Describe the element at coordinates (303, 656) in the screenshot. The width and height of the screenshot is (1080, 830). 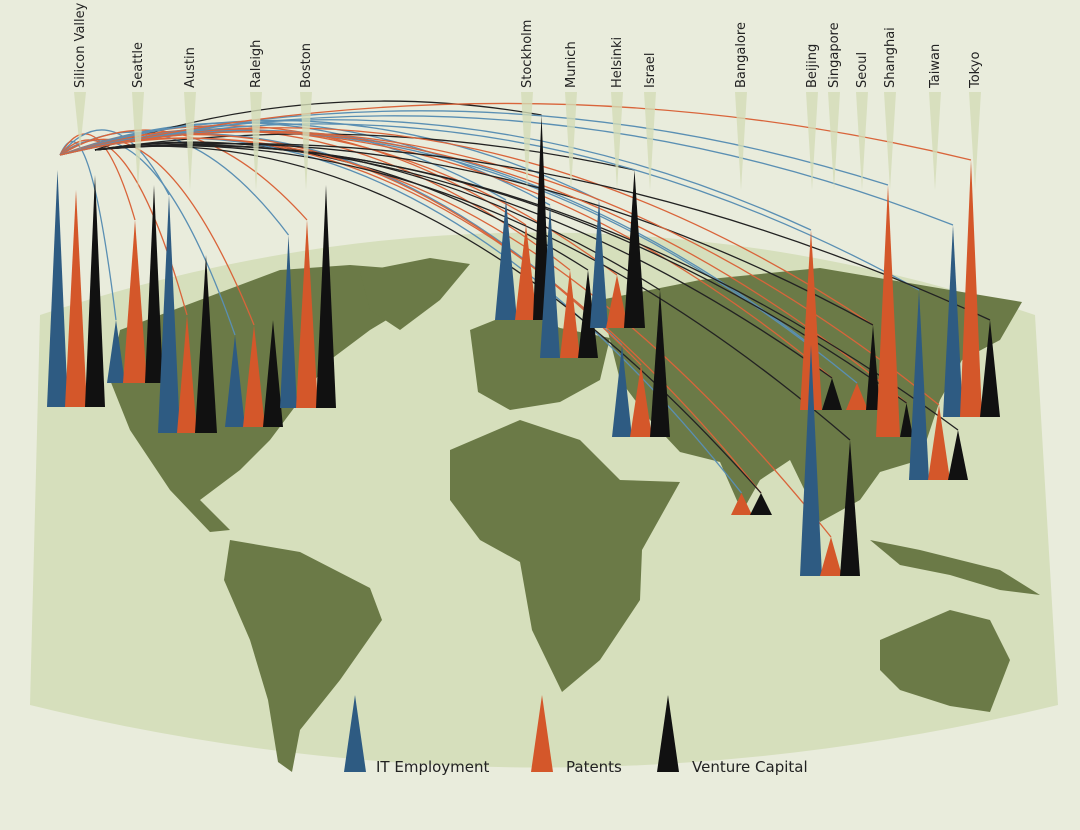
I see `south-america` at that location.